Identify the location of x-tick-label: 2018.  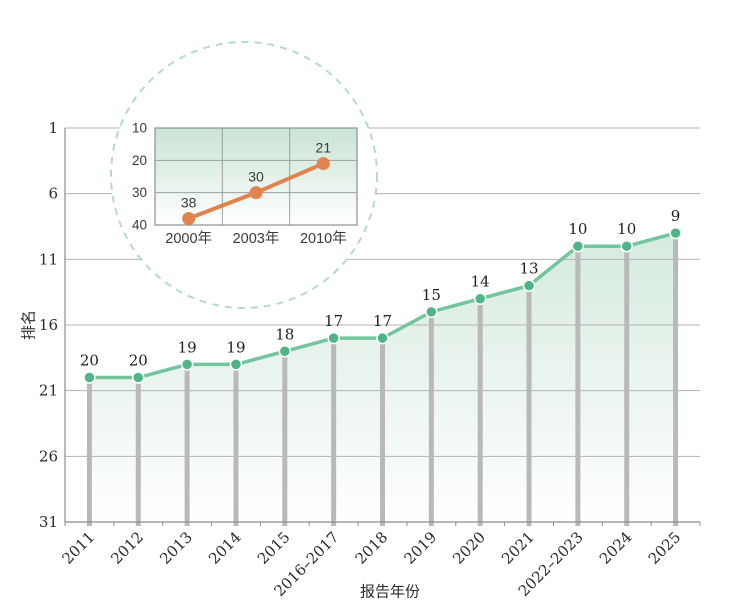
(372, 548).